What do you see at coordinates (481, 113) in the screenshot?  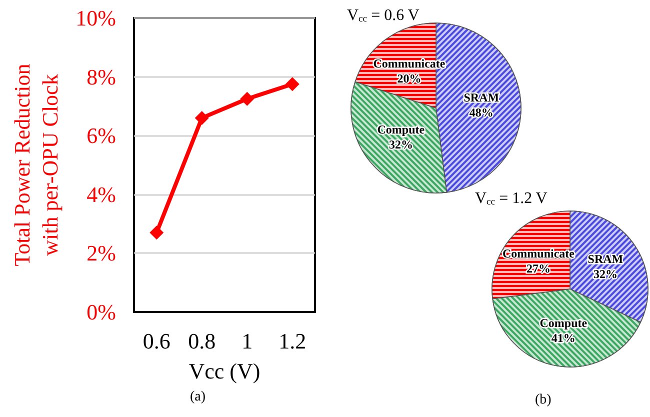 I see `data-label: 48%` at bounding box center [481, 113].